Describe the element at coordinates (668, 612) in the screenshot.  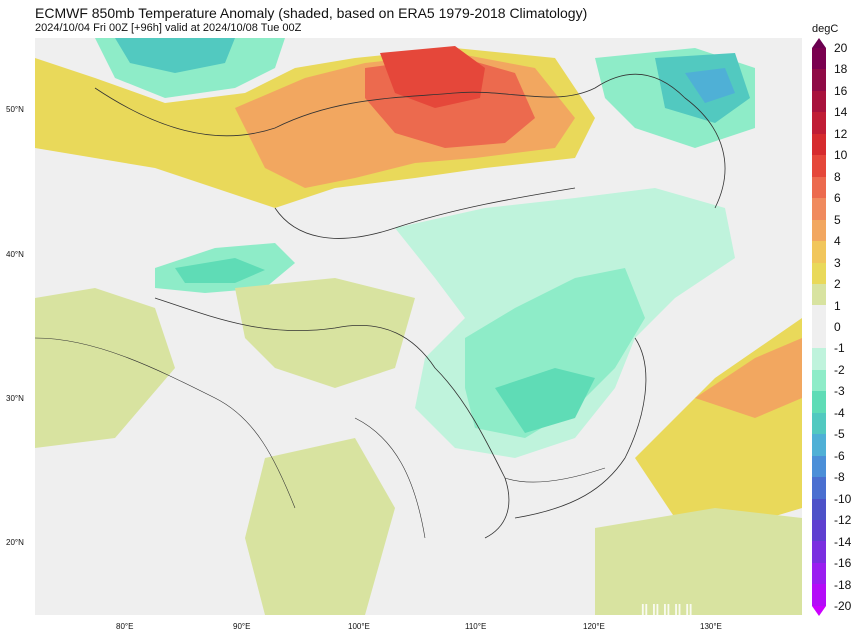
I see `watermark: ‖‖‖‖‖` at that location.